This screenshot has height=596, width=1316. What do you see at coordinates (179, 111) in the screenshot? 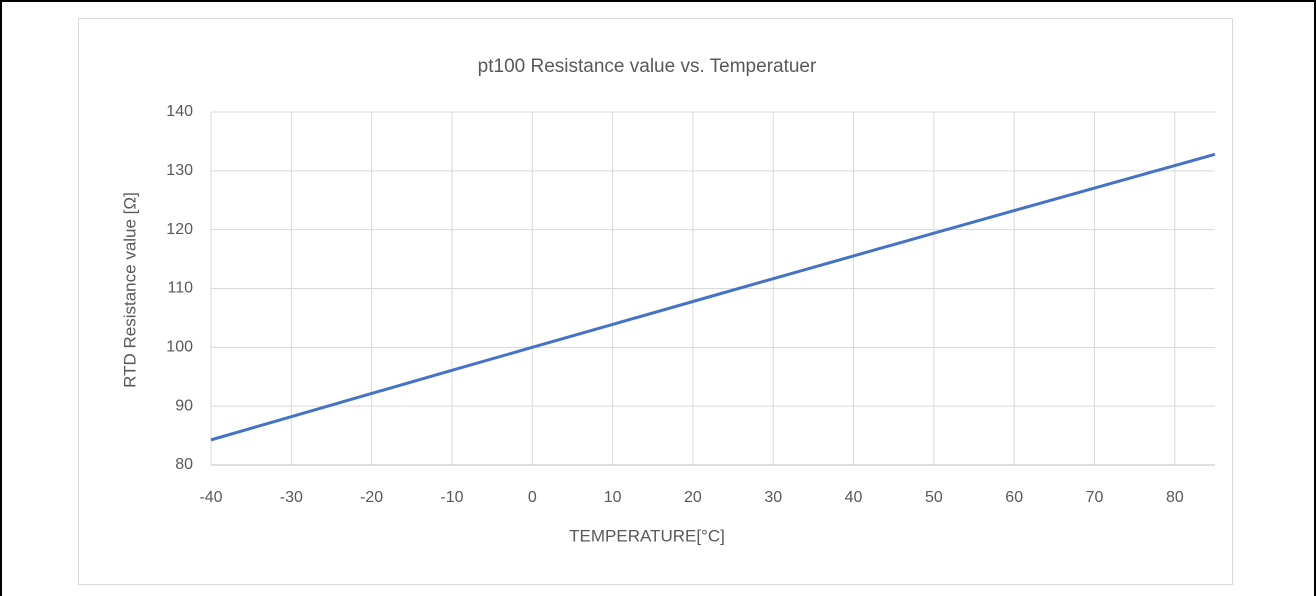
I see `y-tick-label: 140` at bounding box center [179, 111].